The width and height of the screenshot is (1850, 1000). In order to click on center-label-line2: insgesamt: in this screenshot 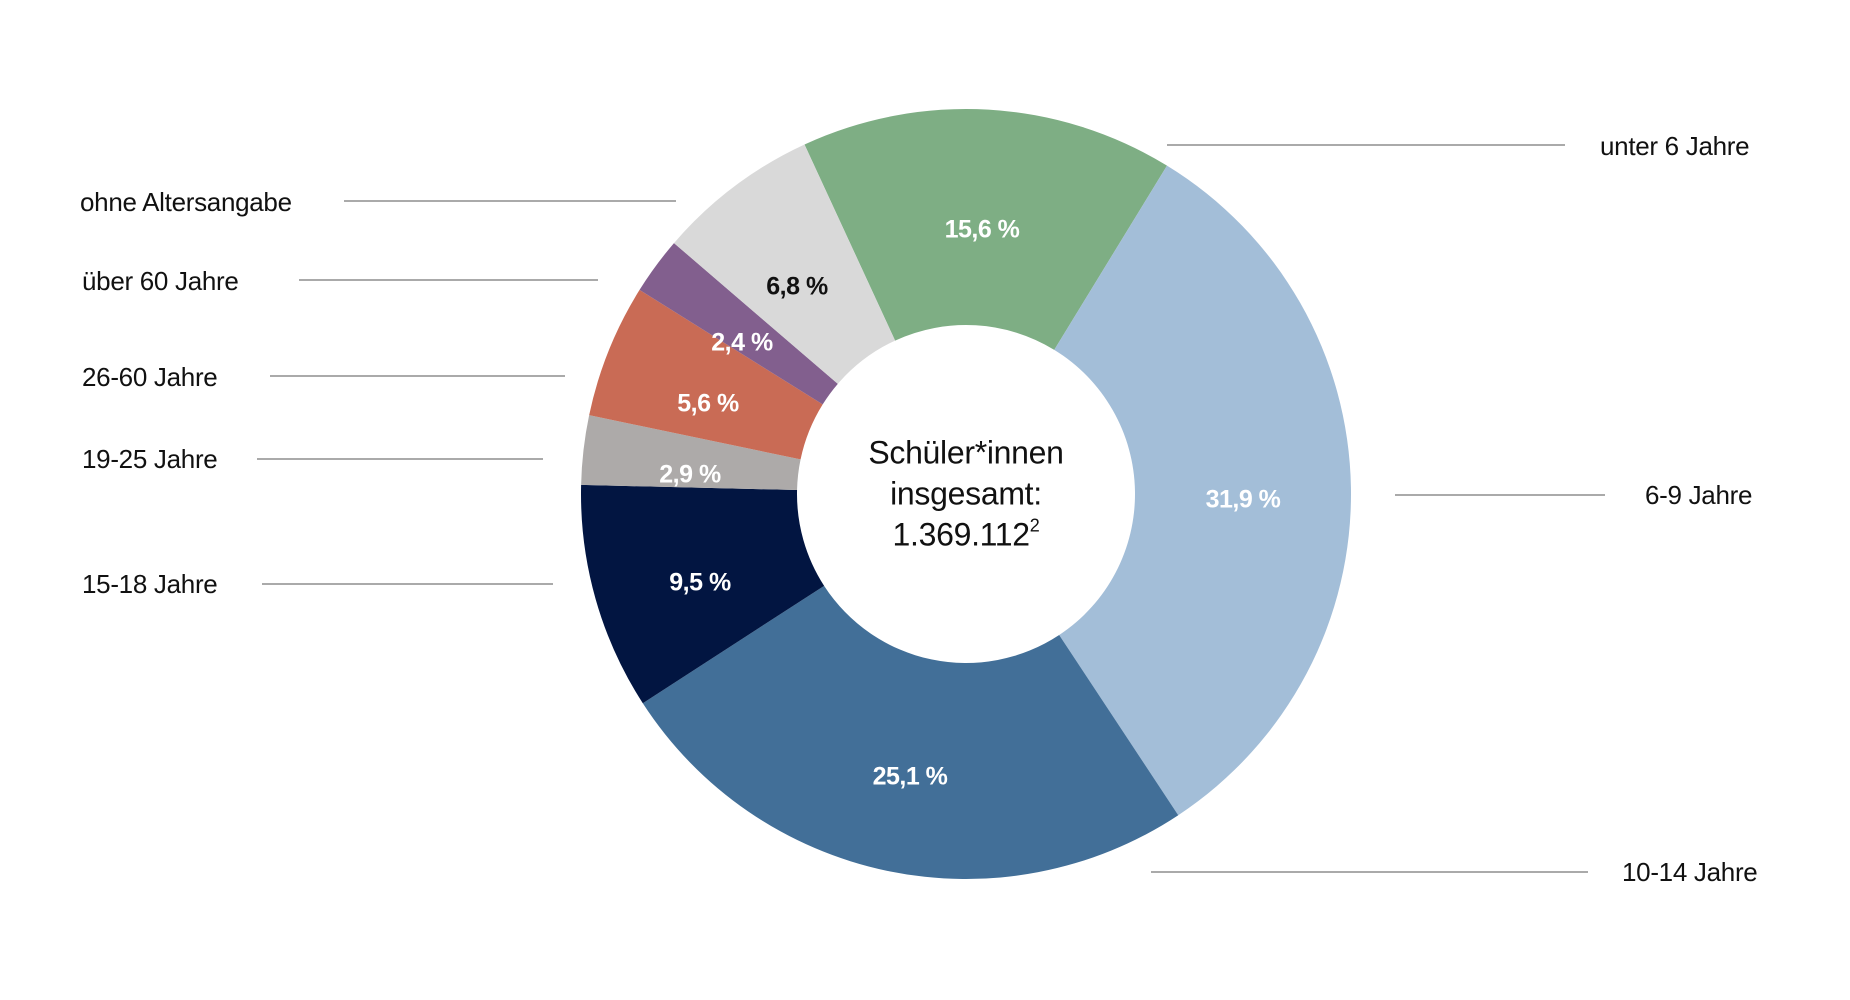, I will do `click(966, 493)`.